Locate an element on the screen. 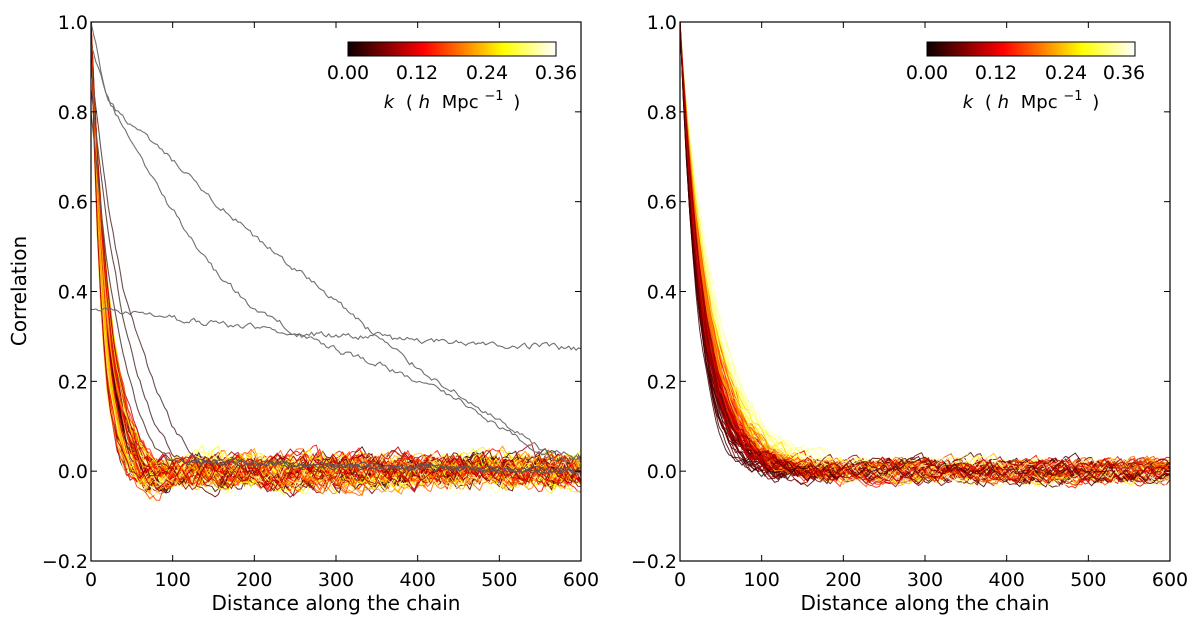  left-y-axis-label: Correlation is located at coordinates (19, 291).